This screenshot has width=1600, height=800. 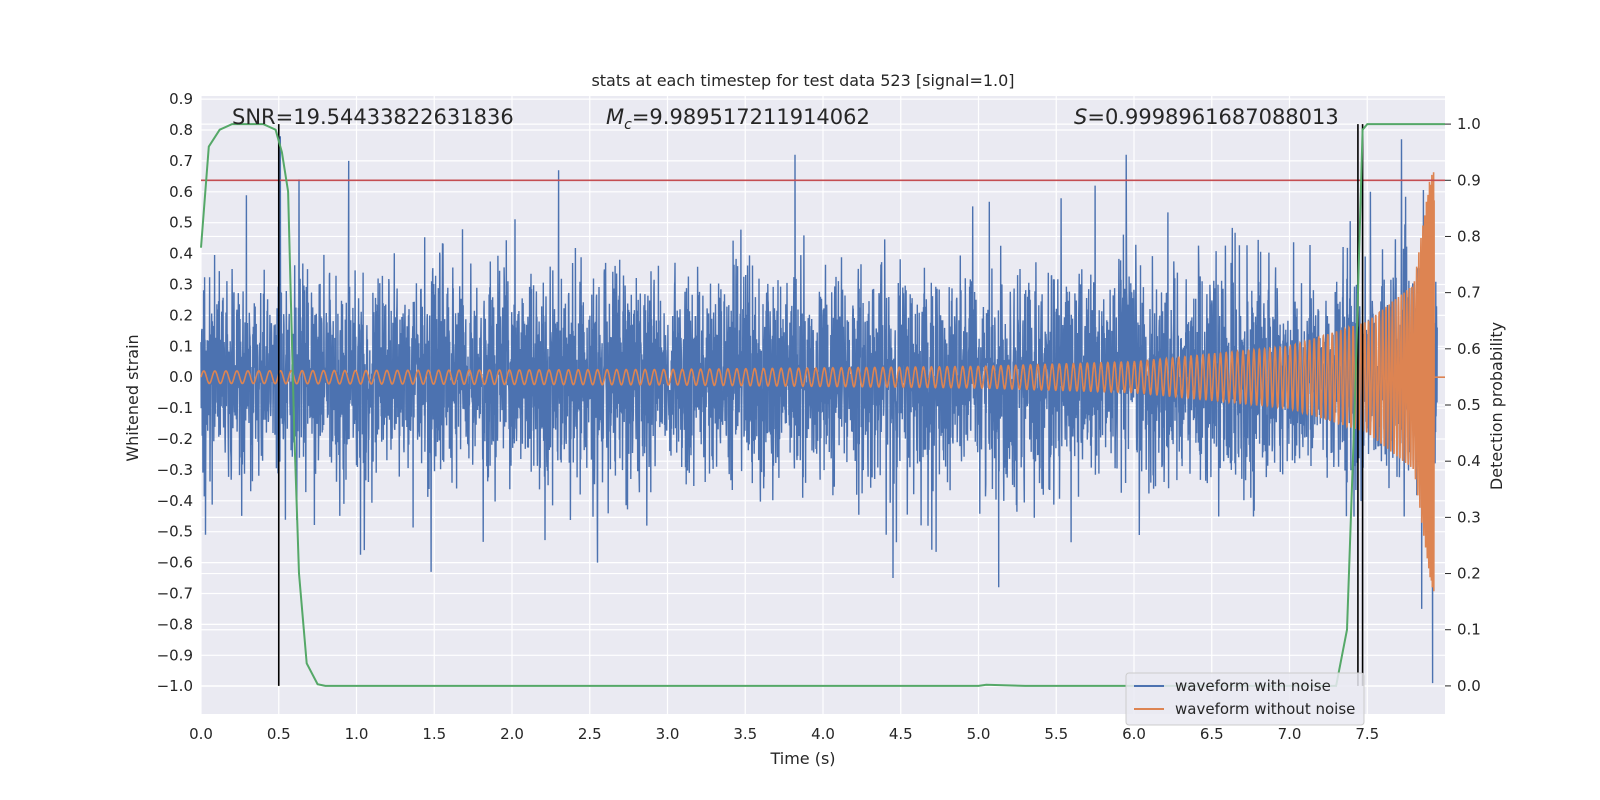 I want to click on y-tick-label: 0.0, so click(x=181, y=377).